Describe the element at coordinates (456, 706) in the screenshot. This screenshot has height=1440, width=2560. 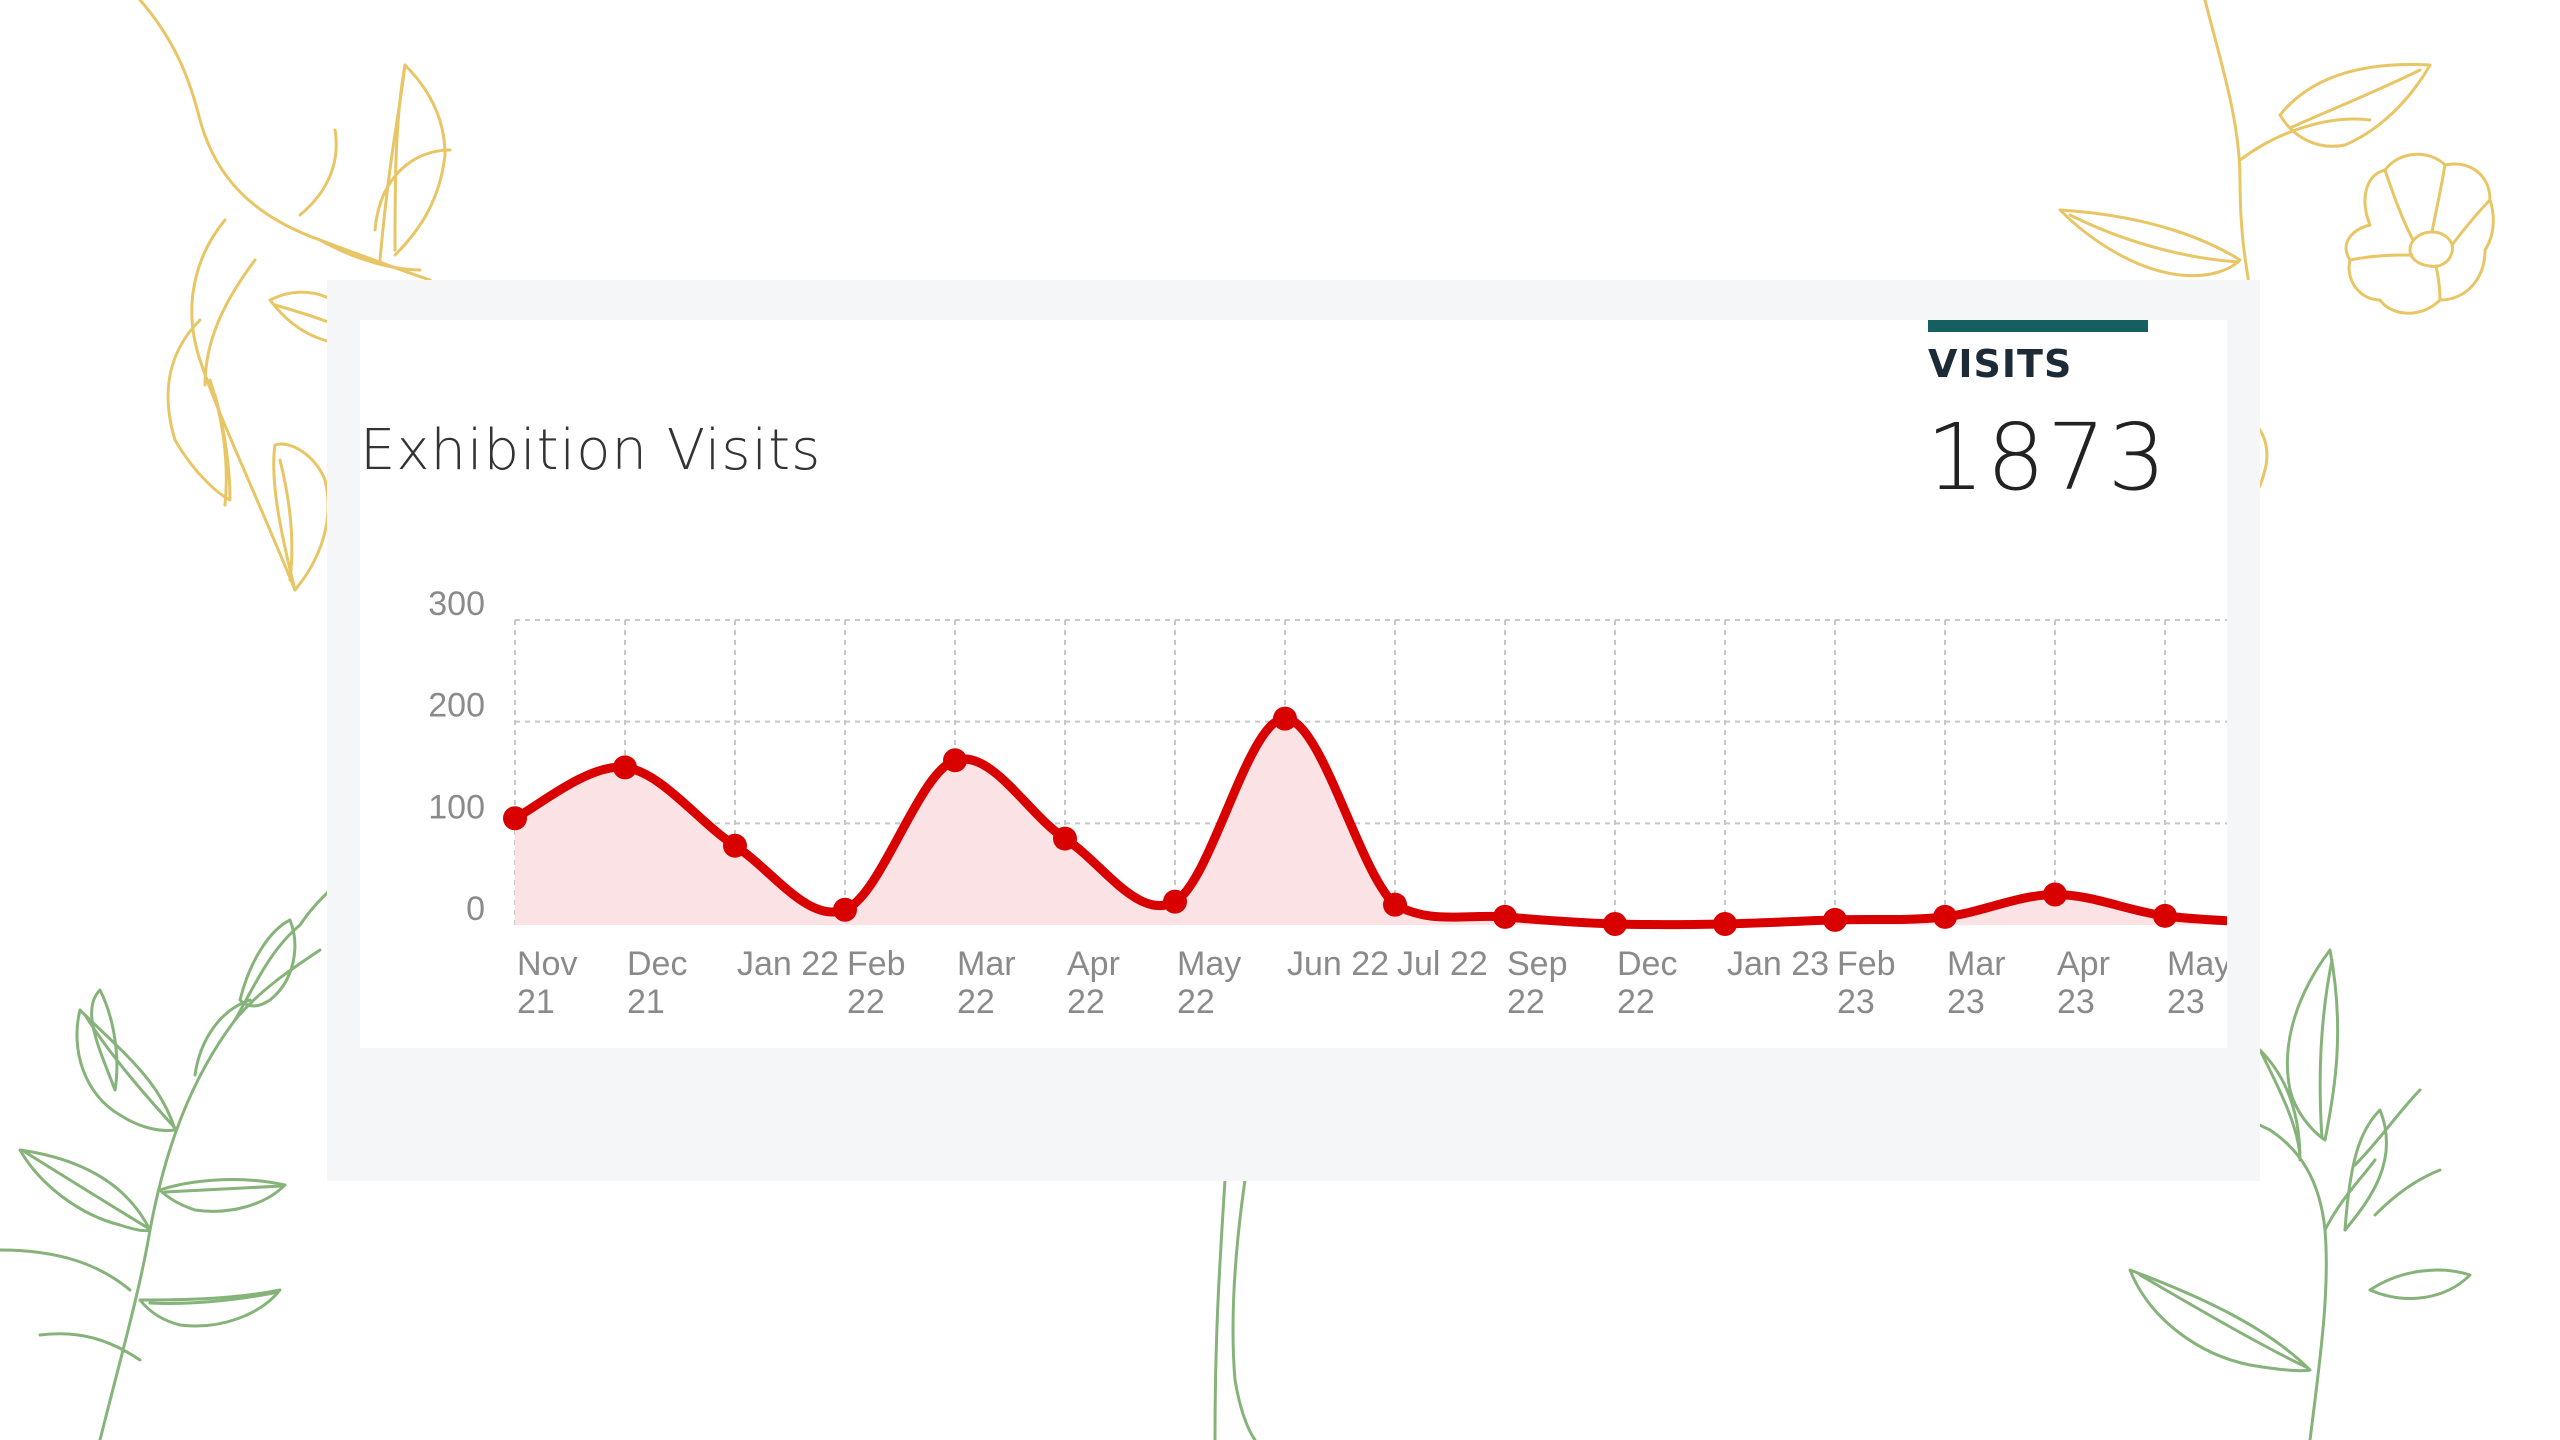
I see `y-tick-label: 200` at that location.